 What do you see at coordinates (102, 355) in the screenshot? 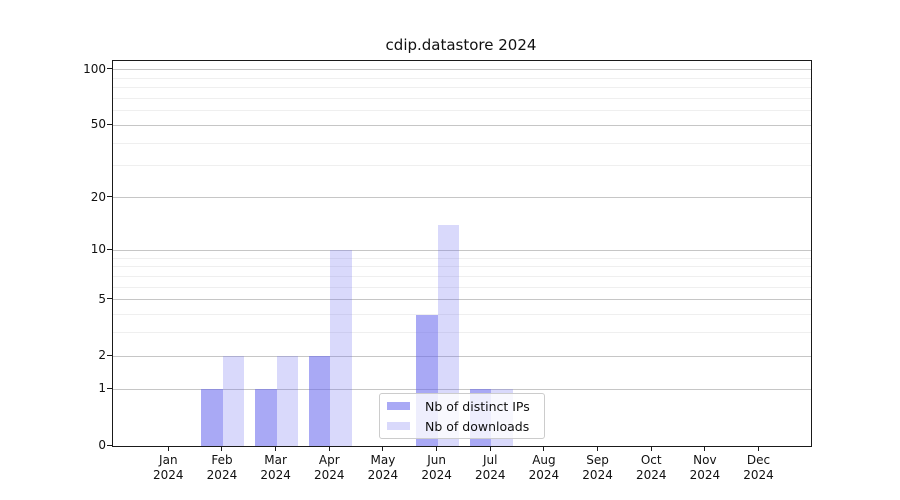
I see `y-tick-label: 2` at bounding box center [102, 355].